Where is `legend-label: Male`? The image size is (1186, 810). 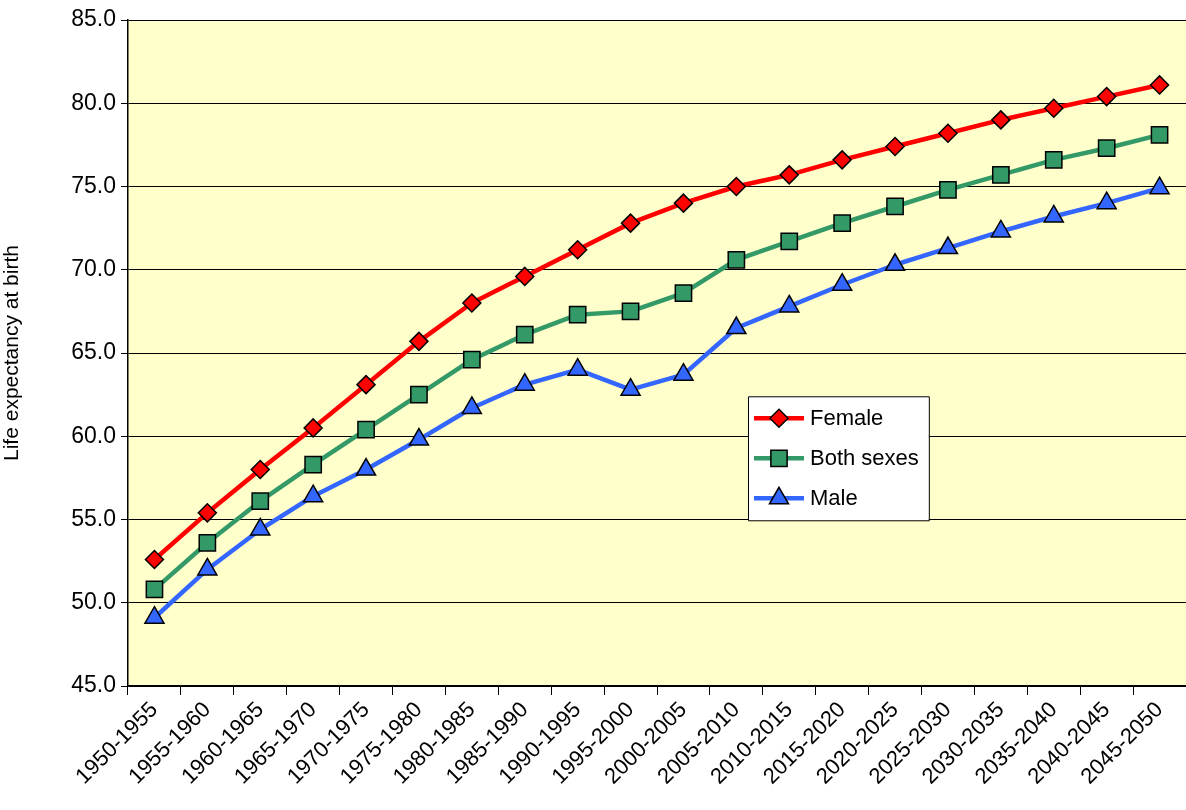
legend-label: Male is located at coordinates (833, 498).